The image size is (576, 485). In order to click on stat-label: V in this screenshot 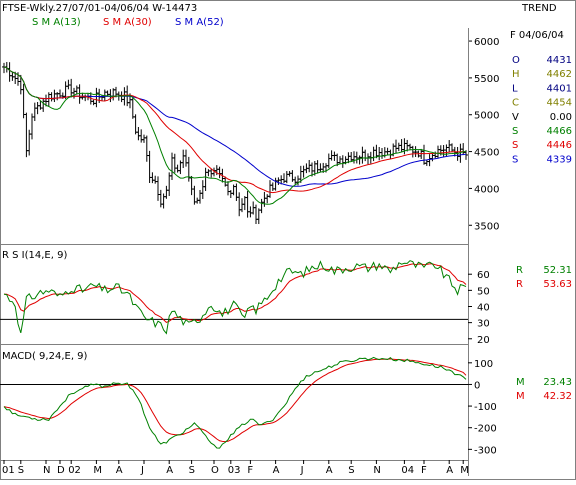, I will do `click(515, 117)`.